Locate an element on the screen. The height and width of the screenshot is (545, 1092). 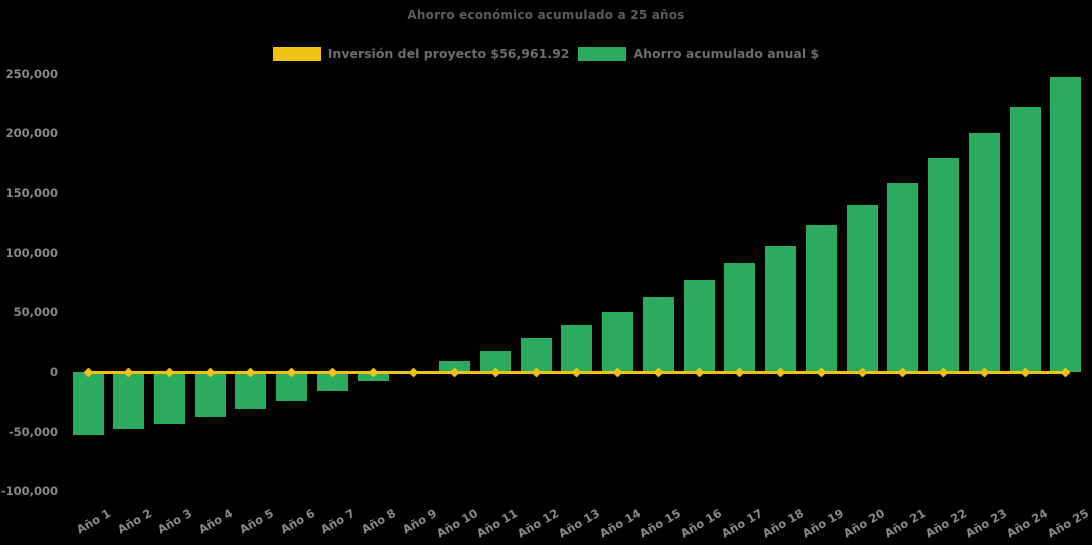
bar-año-22 is located at coordinates (944, 265).